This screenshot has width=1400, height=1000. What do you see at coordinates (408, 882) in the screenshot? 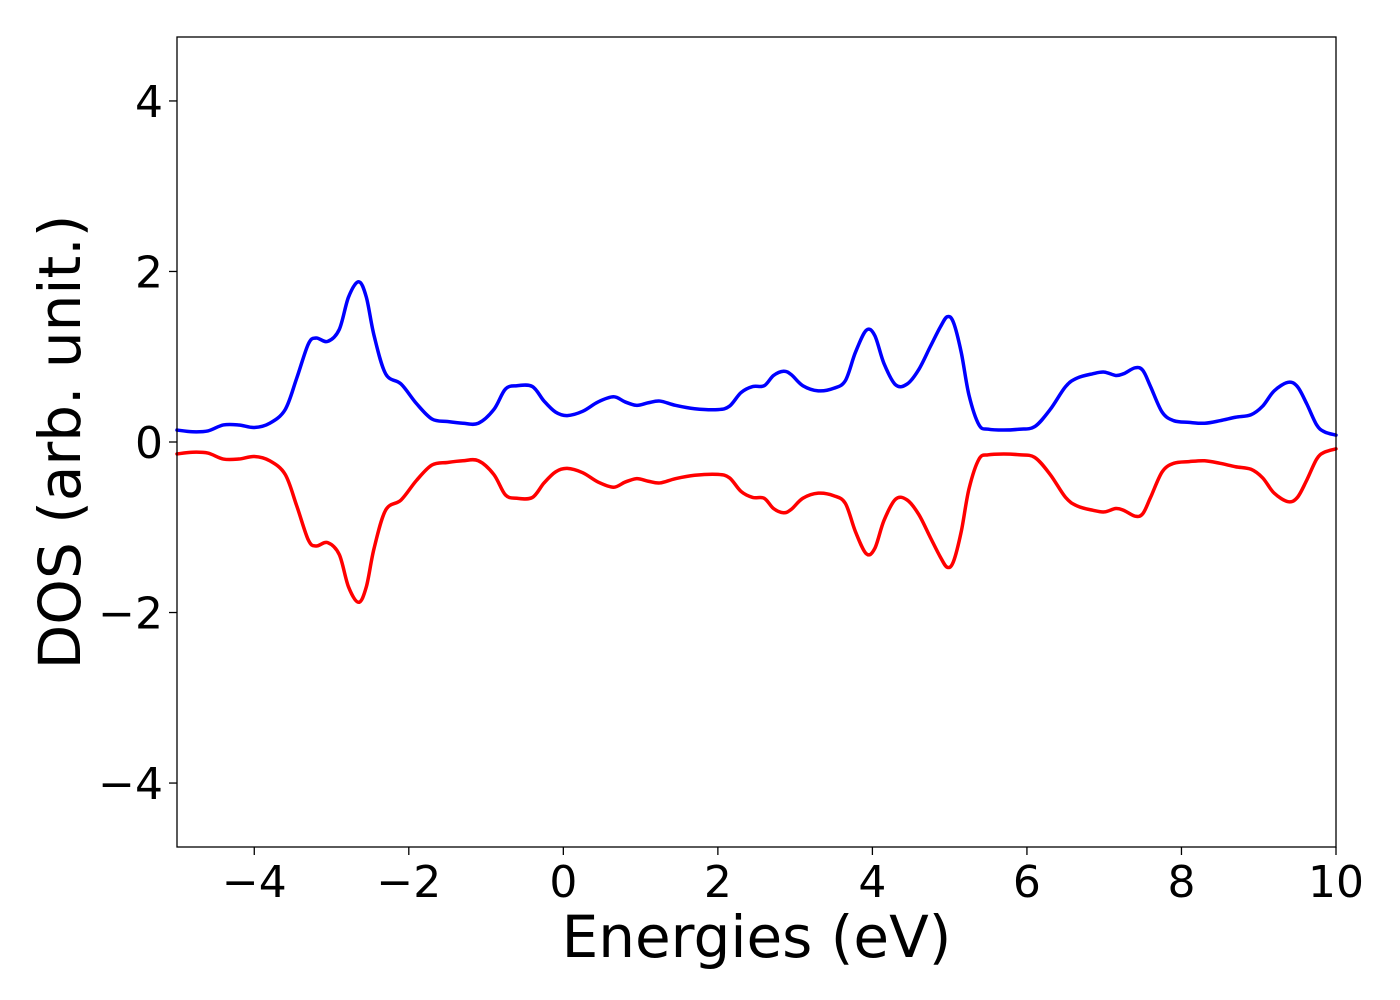
I see `x-tick-label: −2` at bounding box center [408, 882].